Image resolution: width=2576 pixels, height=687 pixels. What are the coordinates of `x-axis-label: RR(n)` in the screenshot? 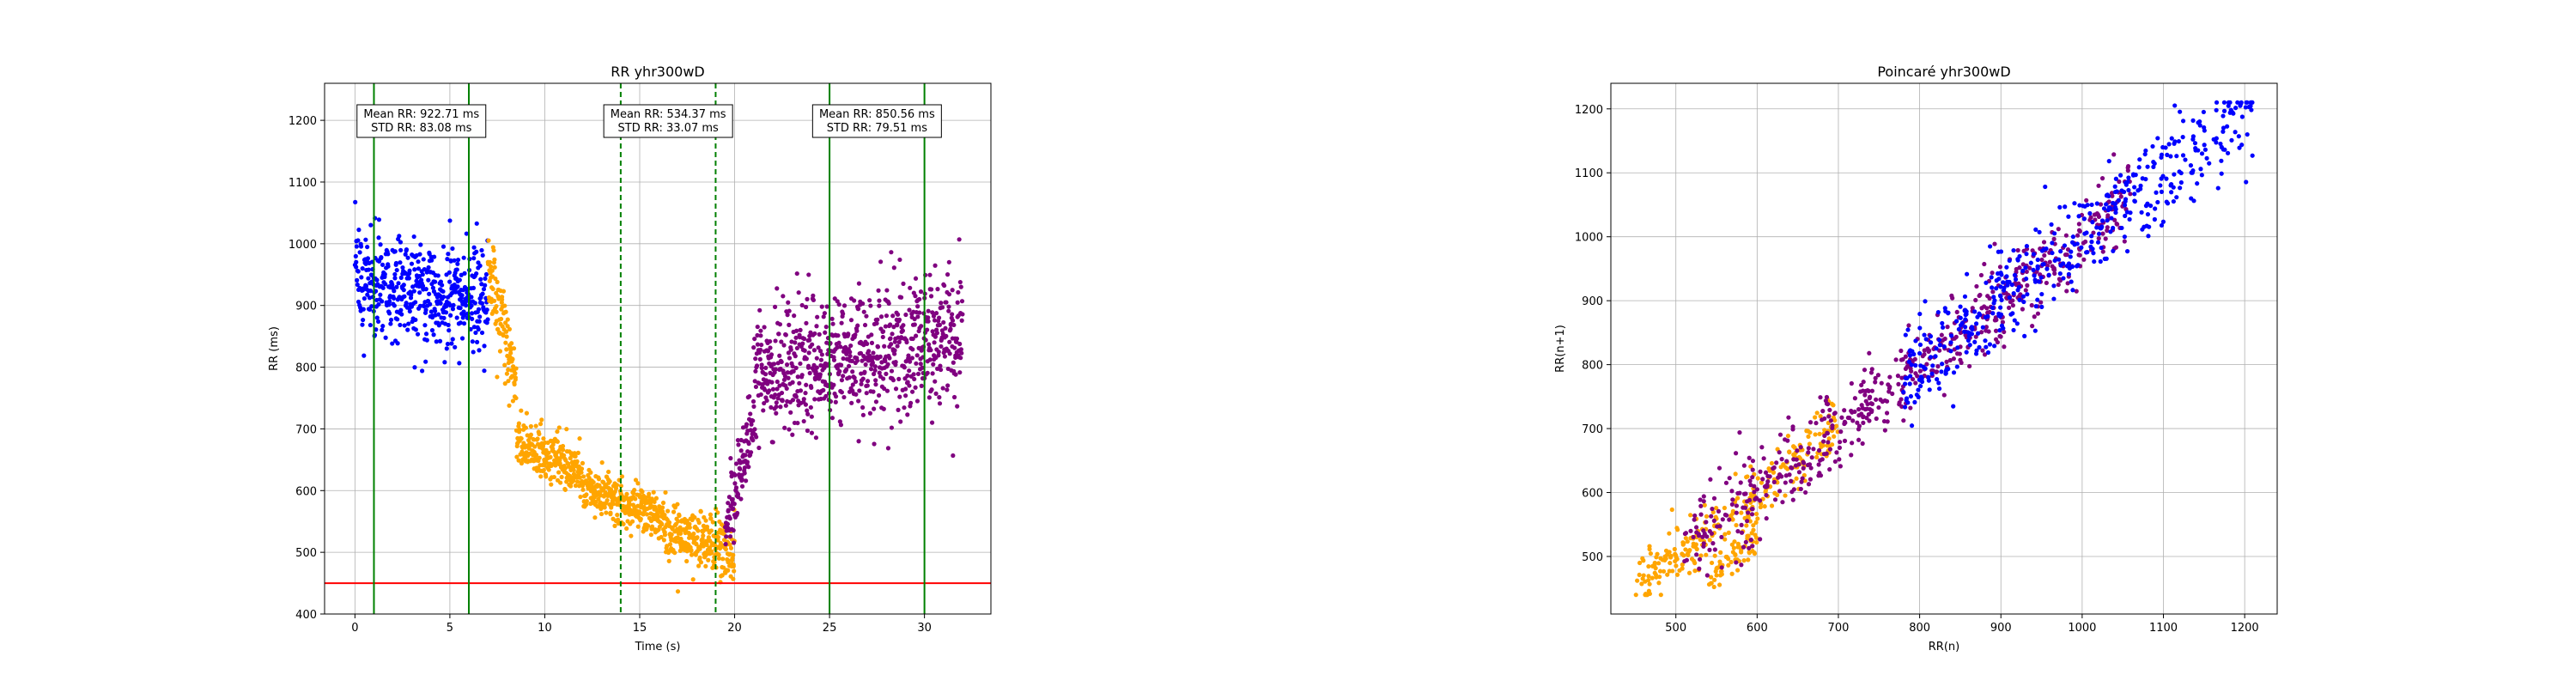 It's located at (1944, 647).